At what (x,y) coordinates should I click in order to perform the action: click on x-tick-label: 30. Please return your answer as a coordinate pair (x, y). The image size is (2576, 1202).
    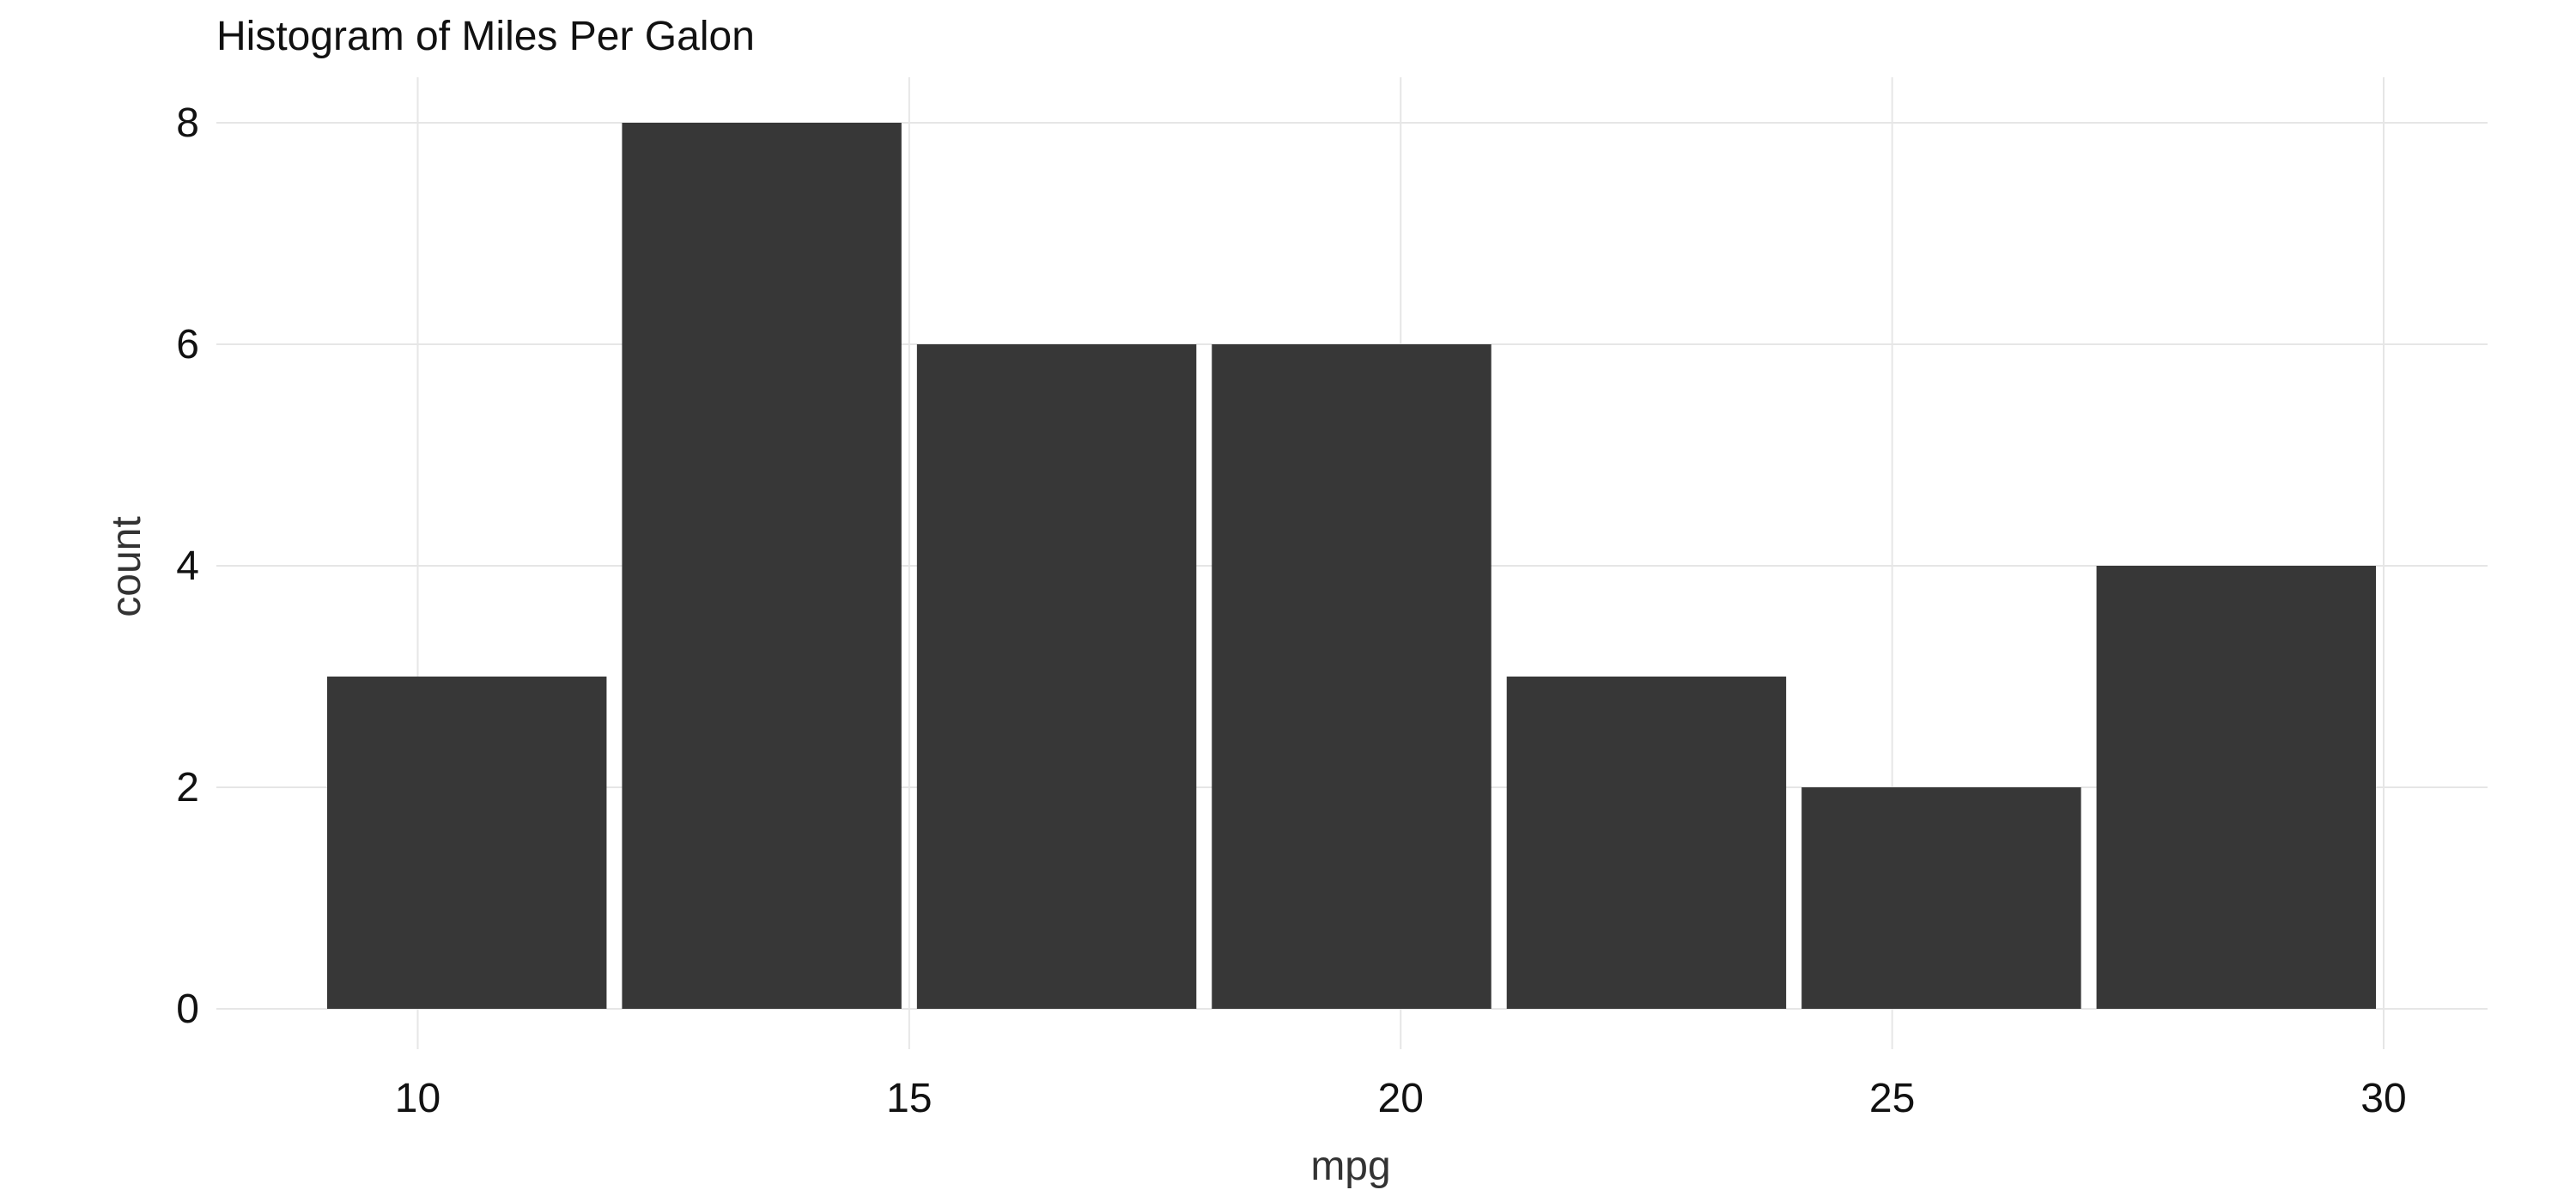
    Looking at the image, I should click on (2383, 1098).